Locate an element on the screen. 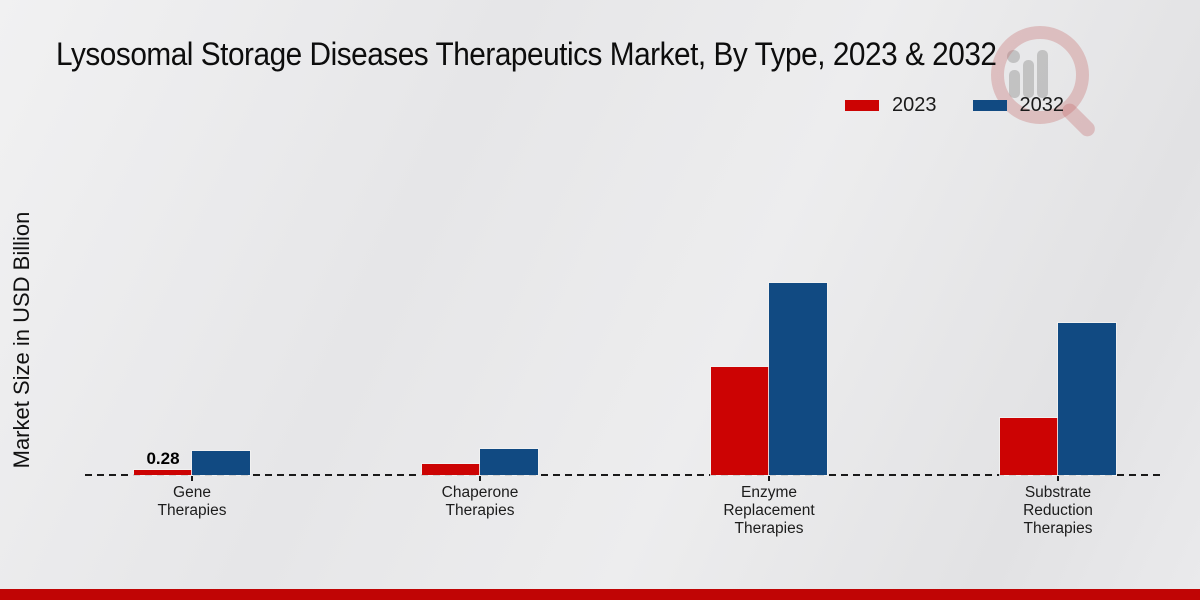 This screenshot has width=1200, height=600. bar-2032-chaperone-therapies is located at coordinates (509, 462).